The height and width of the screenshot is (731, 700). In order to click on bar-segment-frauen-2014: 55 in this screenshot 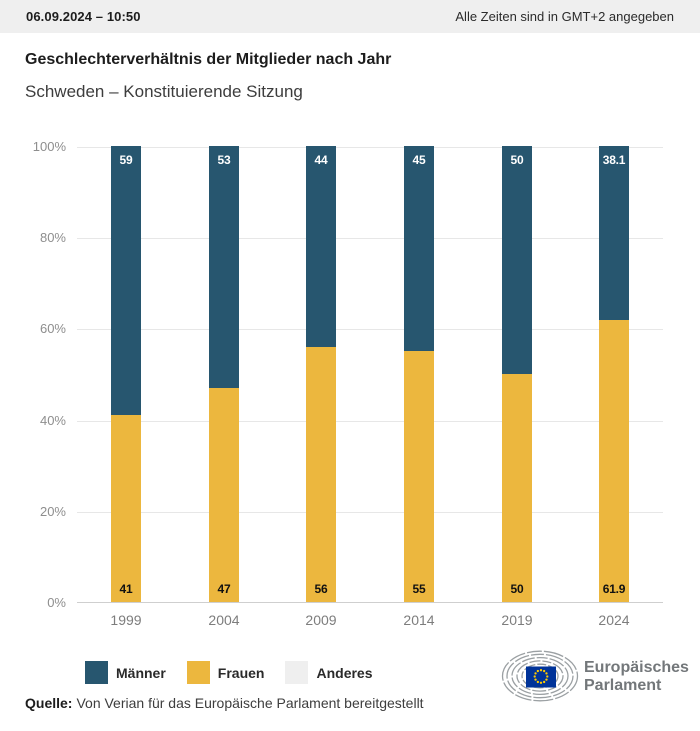, I will do `click(419, 476)`.